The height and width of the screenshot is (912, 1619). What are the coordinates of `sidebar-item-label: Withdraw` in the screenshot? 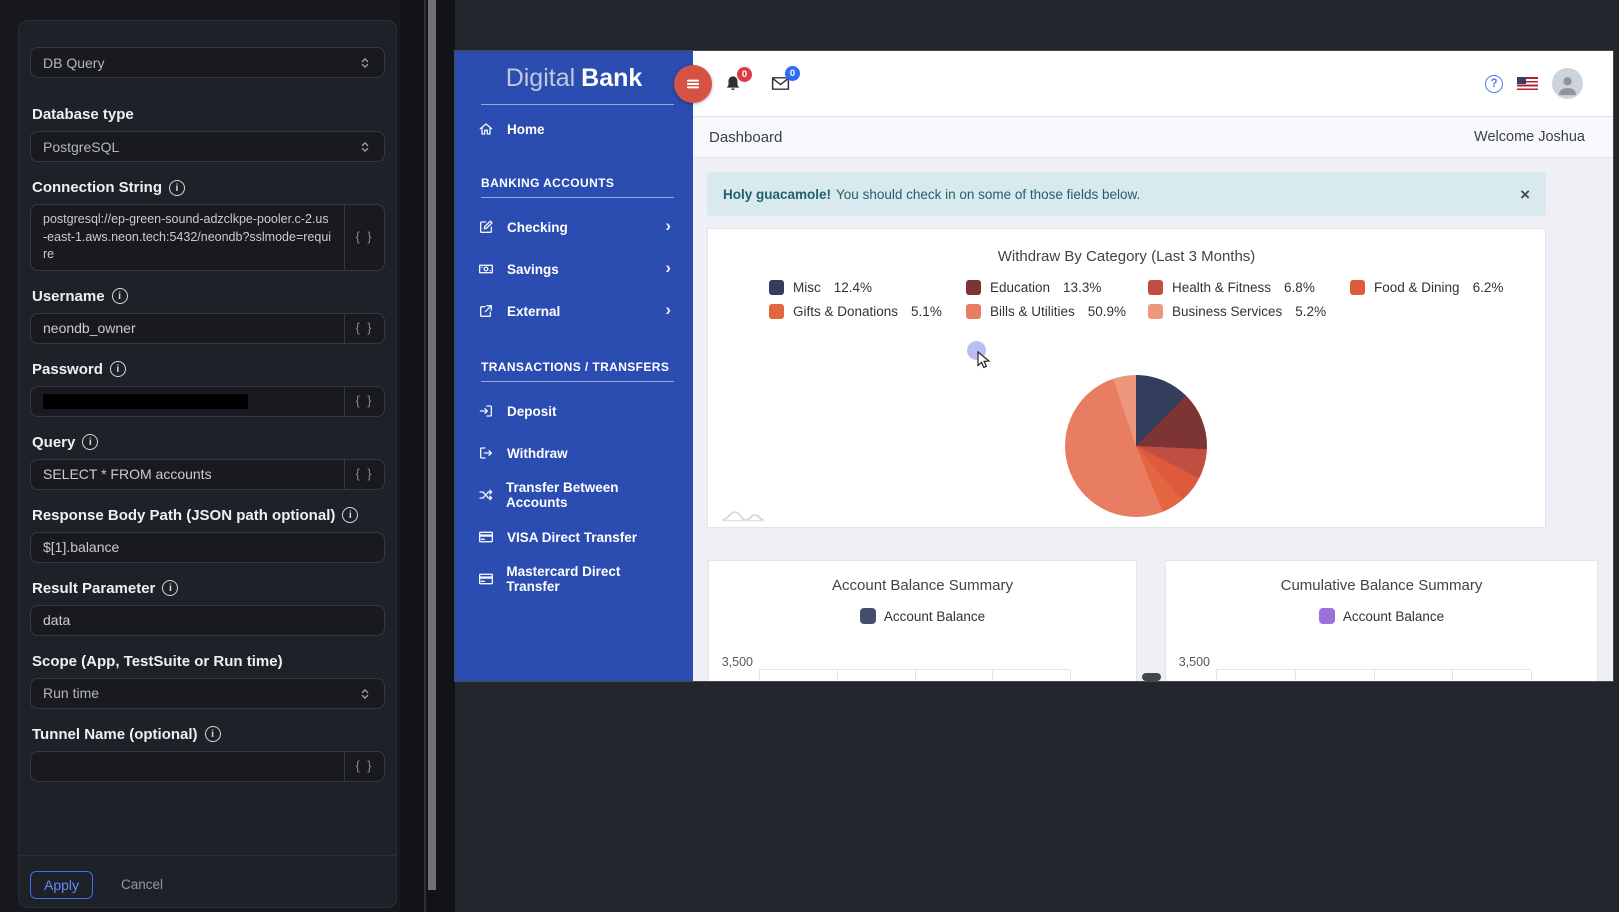 It's located at (537, 453).